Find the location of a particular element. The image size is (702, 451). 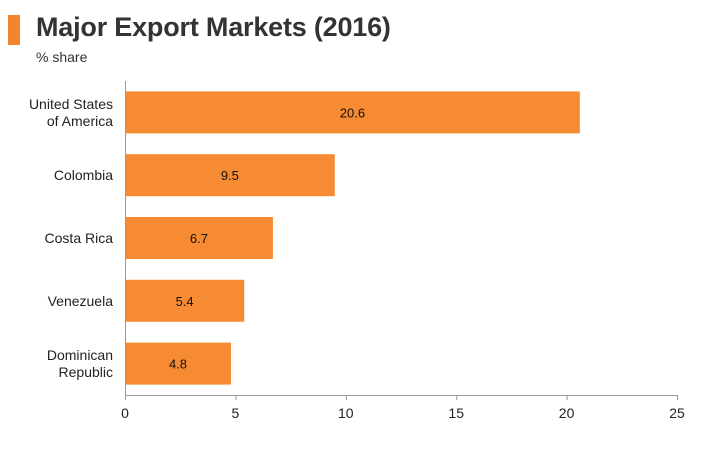

data-label: 6.7 is located at coordinates (199, 238).